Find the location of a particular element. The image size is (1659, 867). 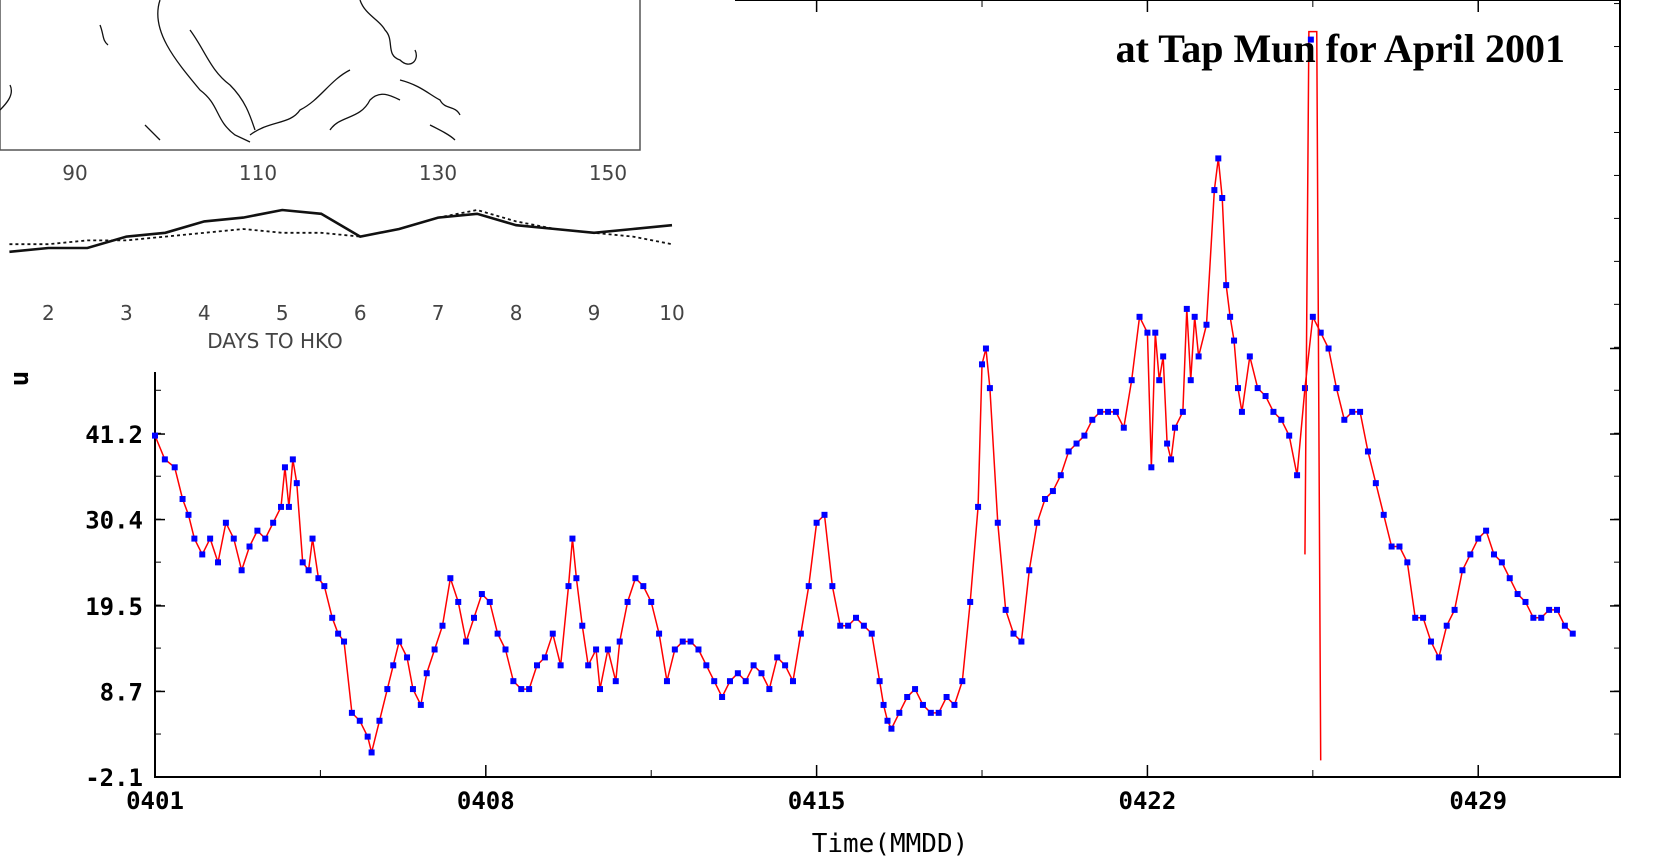

inset-map-coastline is located at coordinates (230, 71).